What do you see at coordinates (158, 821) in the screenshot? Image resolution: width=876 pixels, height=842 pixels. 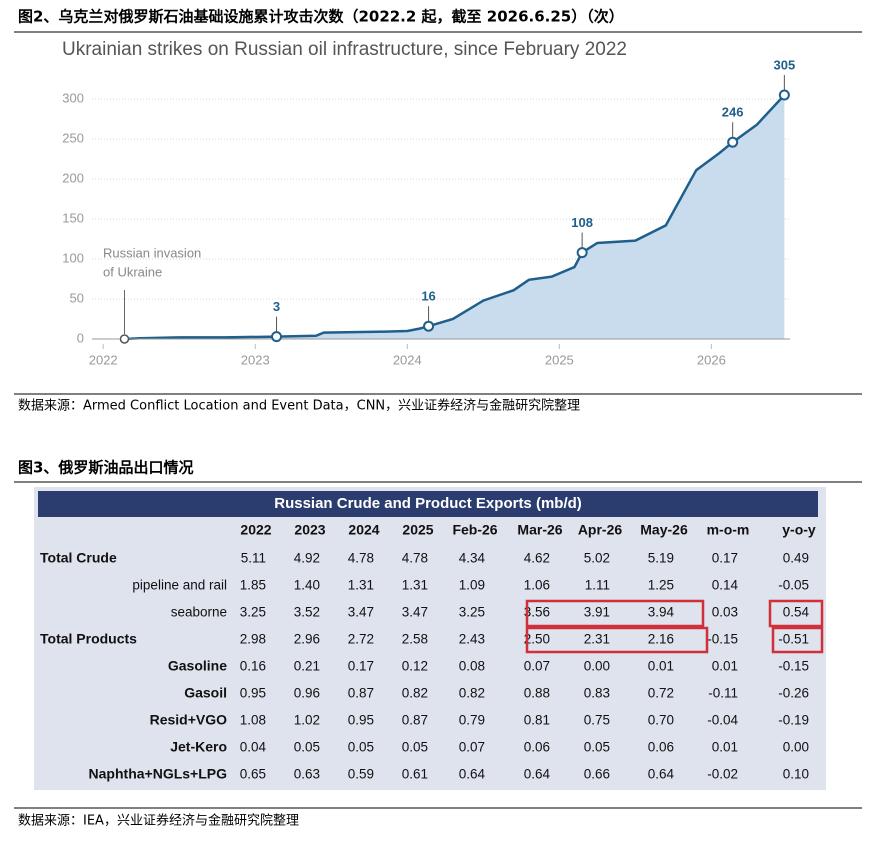 I see `source: 数据来源：IEA，兴业证券经济与金融研究院整理` at bounding box center [158, 821].